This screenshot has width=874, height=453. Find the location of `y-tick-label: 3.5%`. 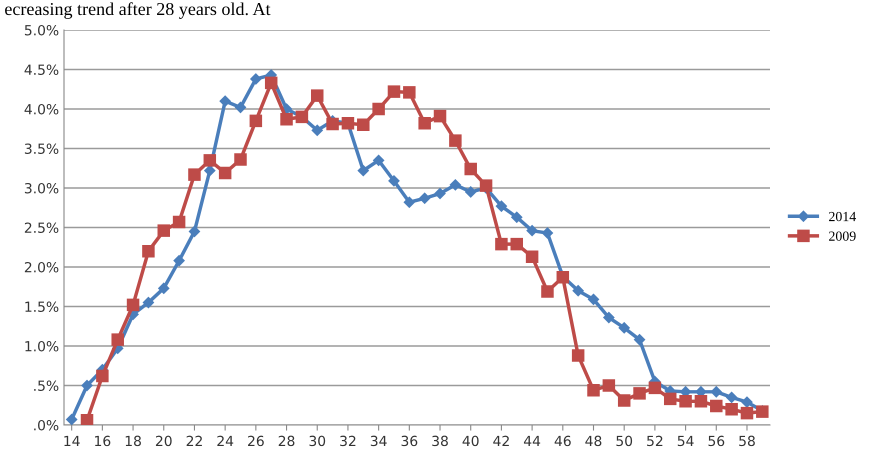

y-tick-label: 3.5% is located at coordinates (41, 148).